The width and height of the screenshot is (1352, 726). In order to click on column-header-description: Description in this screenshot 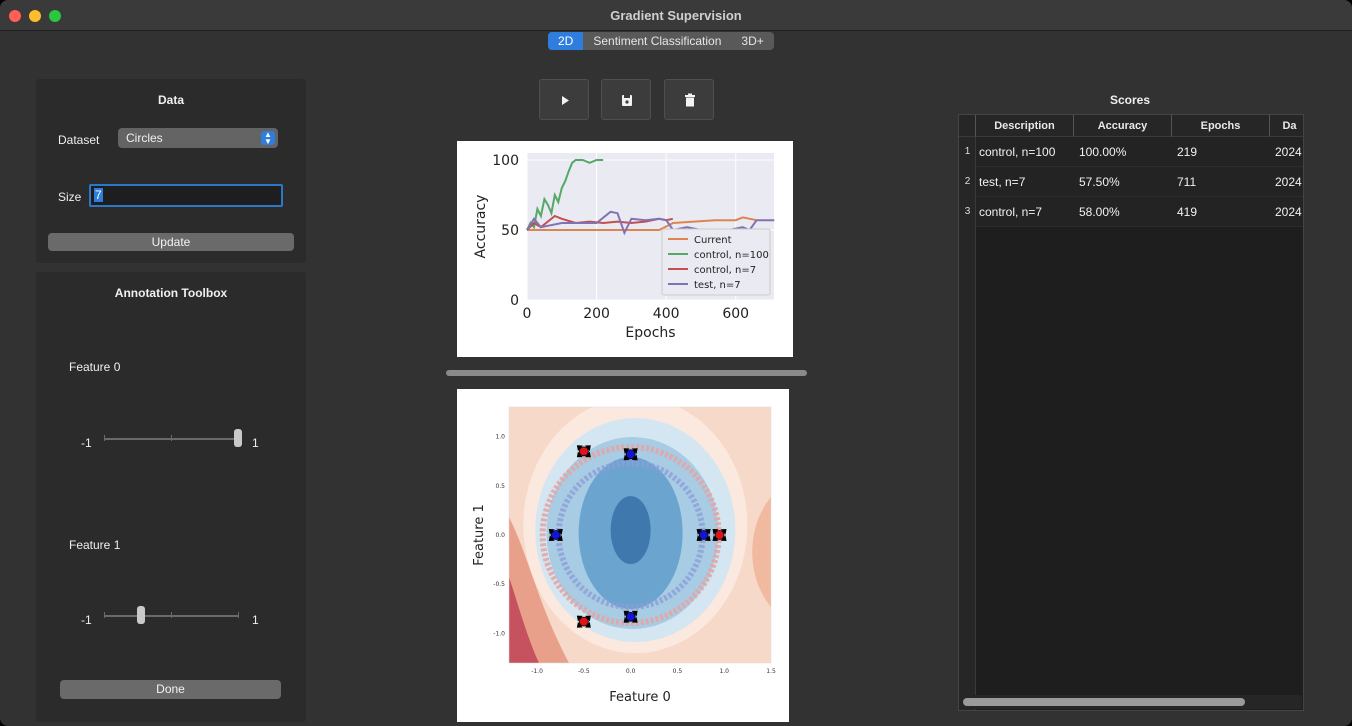, I will do `click(1025, 126)`.